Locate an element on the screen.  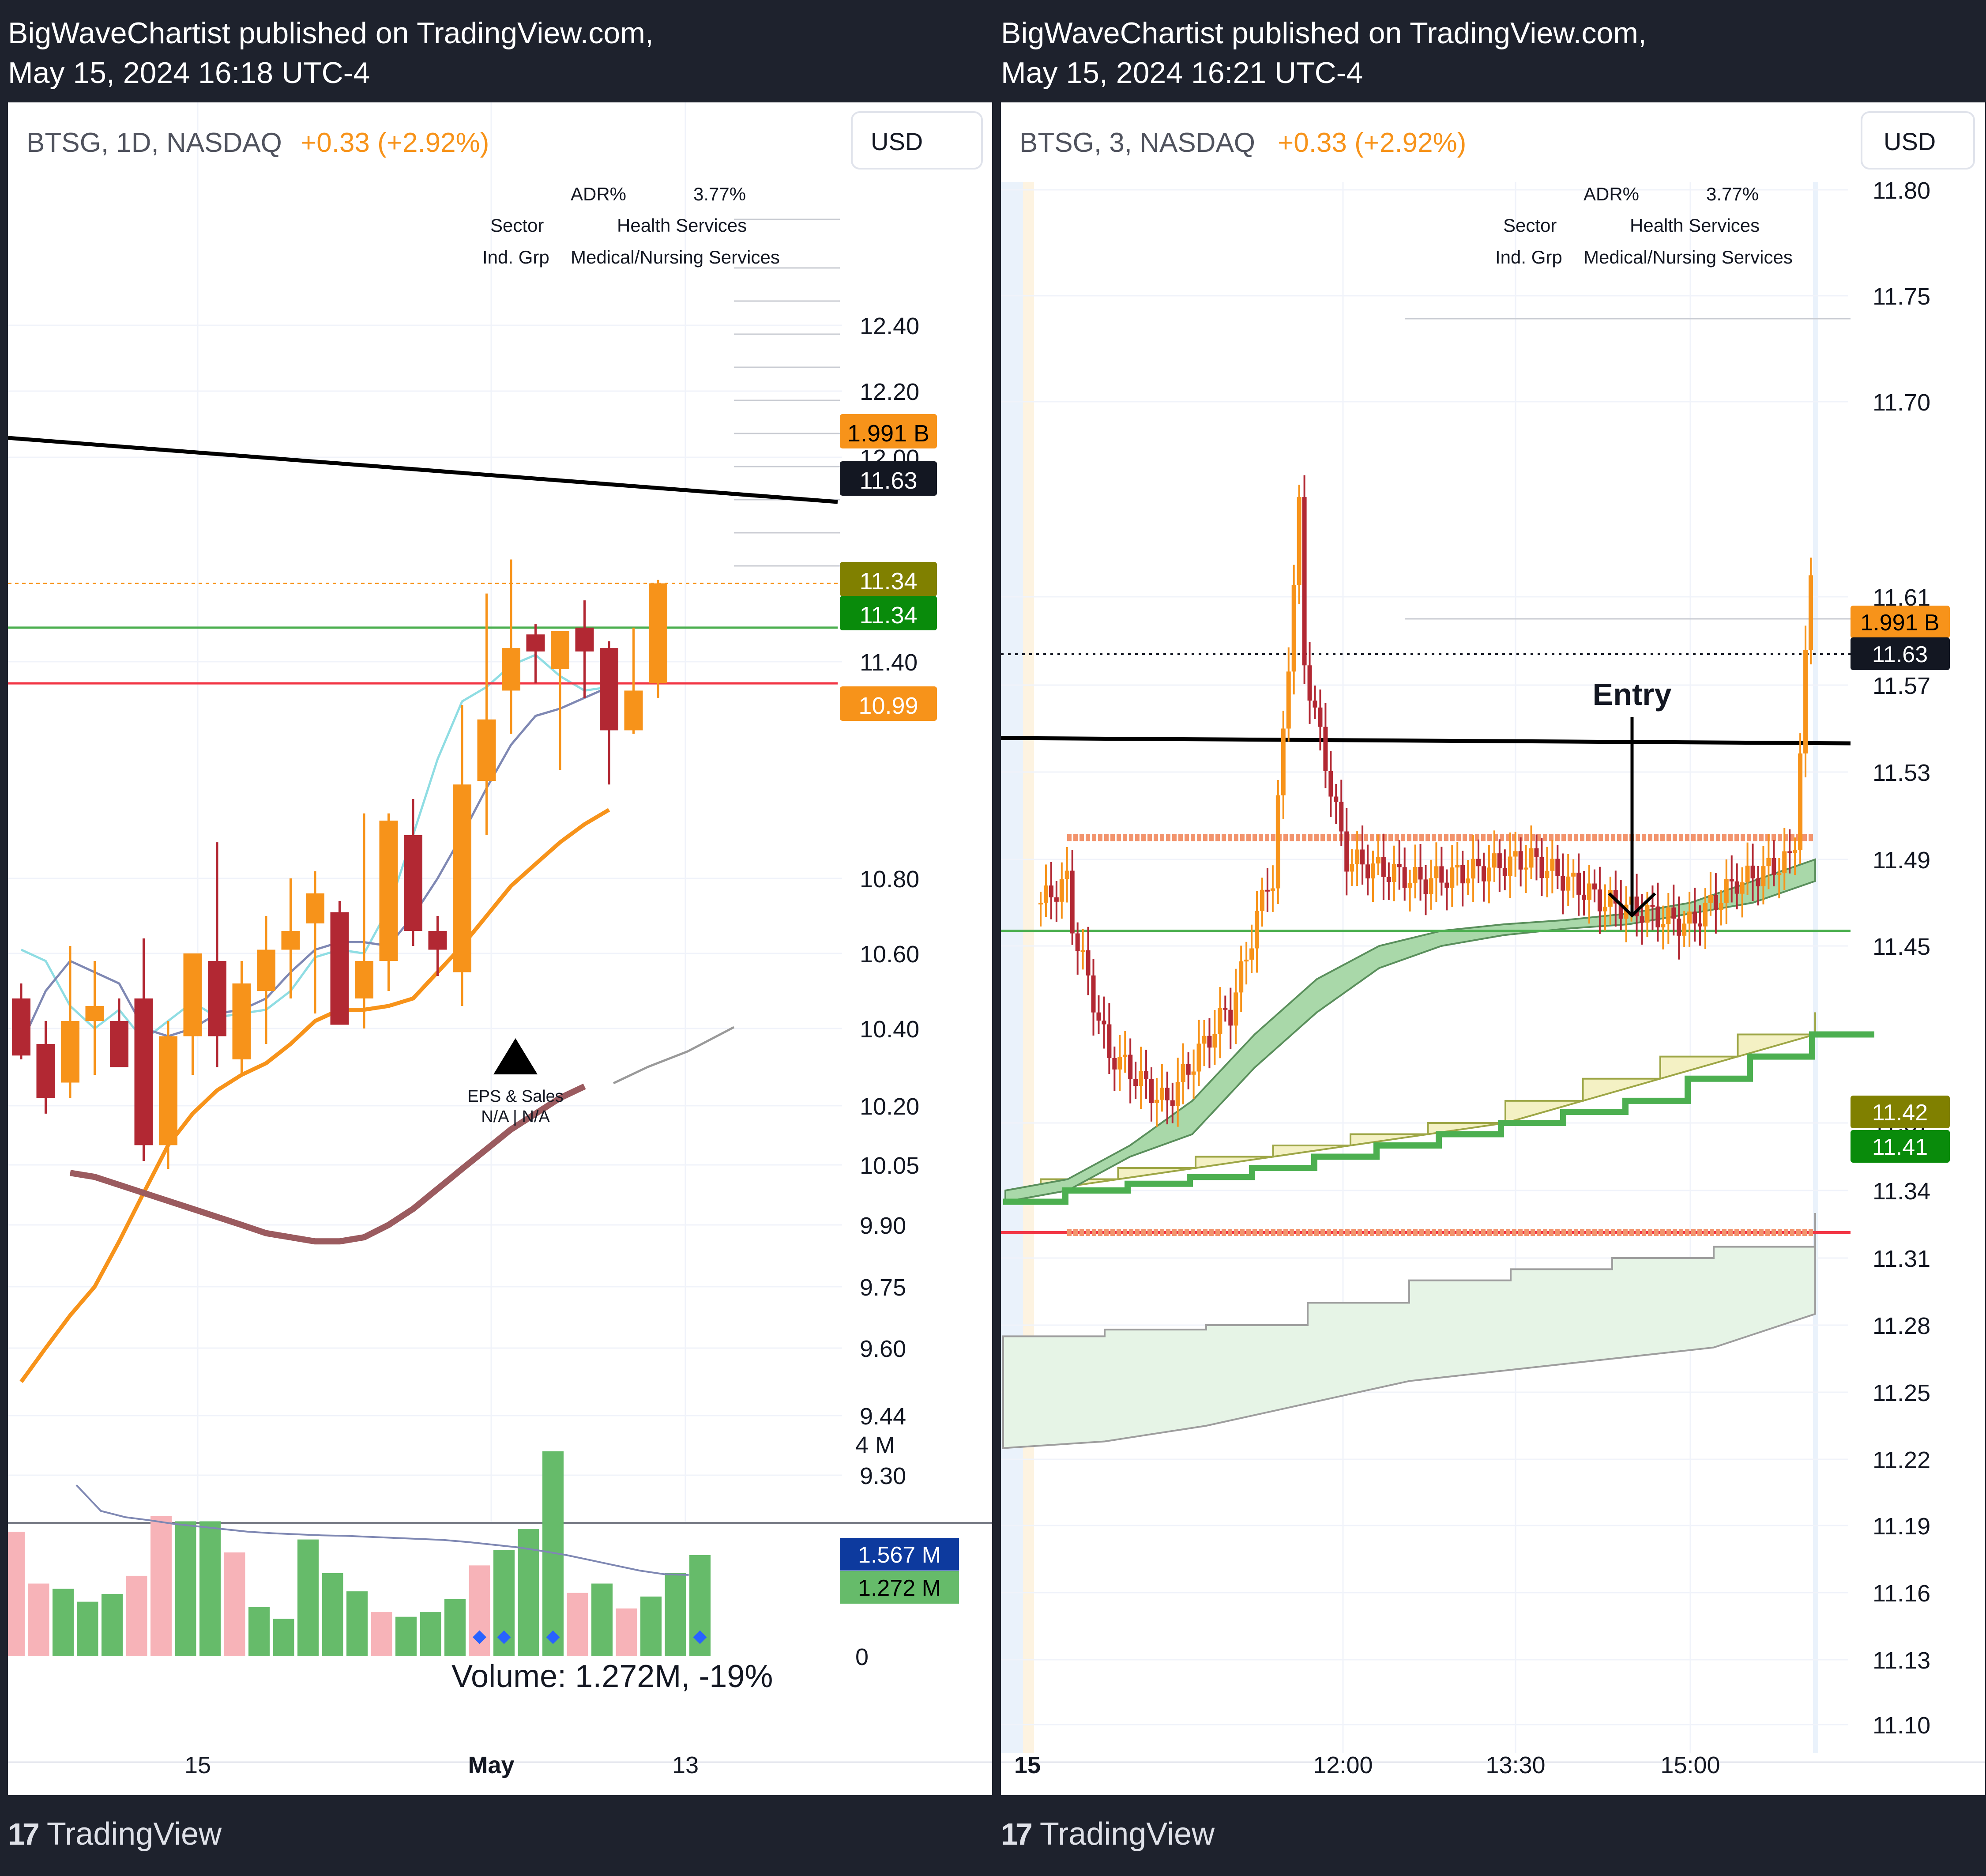
price-tick: 11.57 is located at coordinates (1902, 686).